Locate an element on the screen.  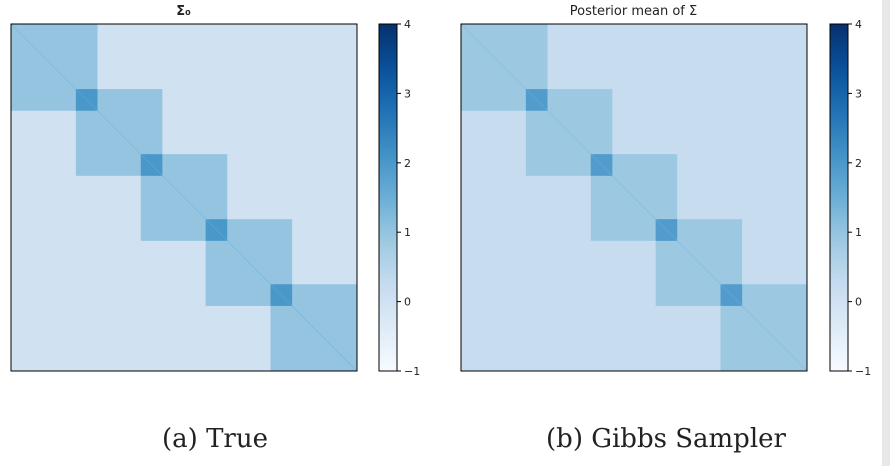
chart-b-colorbar-tick-label: 4 is located at coordinates (858, 25).